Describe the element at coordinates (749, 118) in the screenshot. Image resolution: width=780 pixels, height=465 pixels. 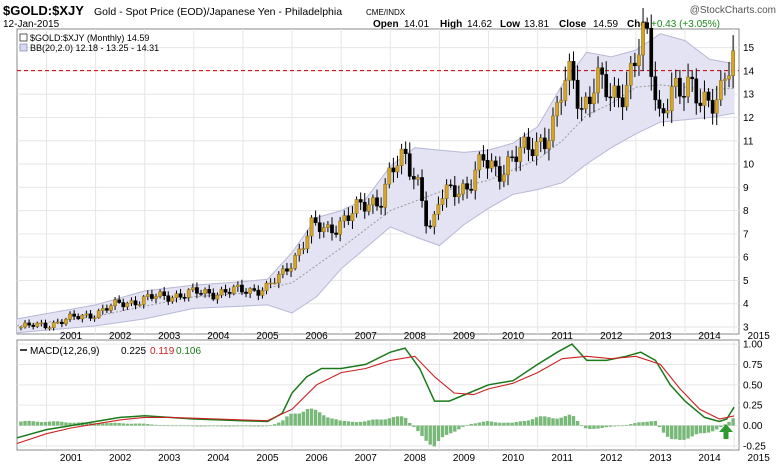
I see `price-y-tick-label: 12` at that location.